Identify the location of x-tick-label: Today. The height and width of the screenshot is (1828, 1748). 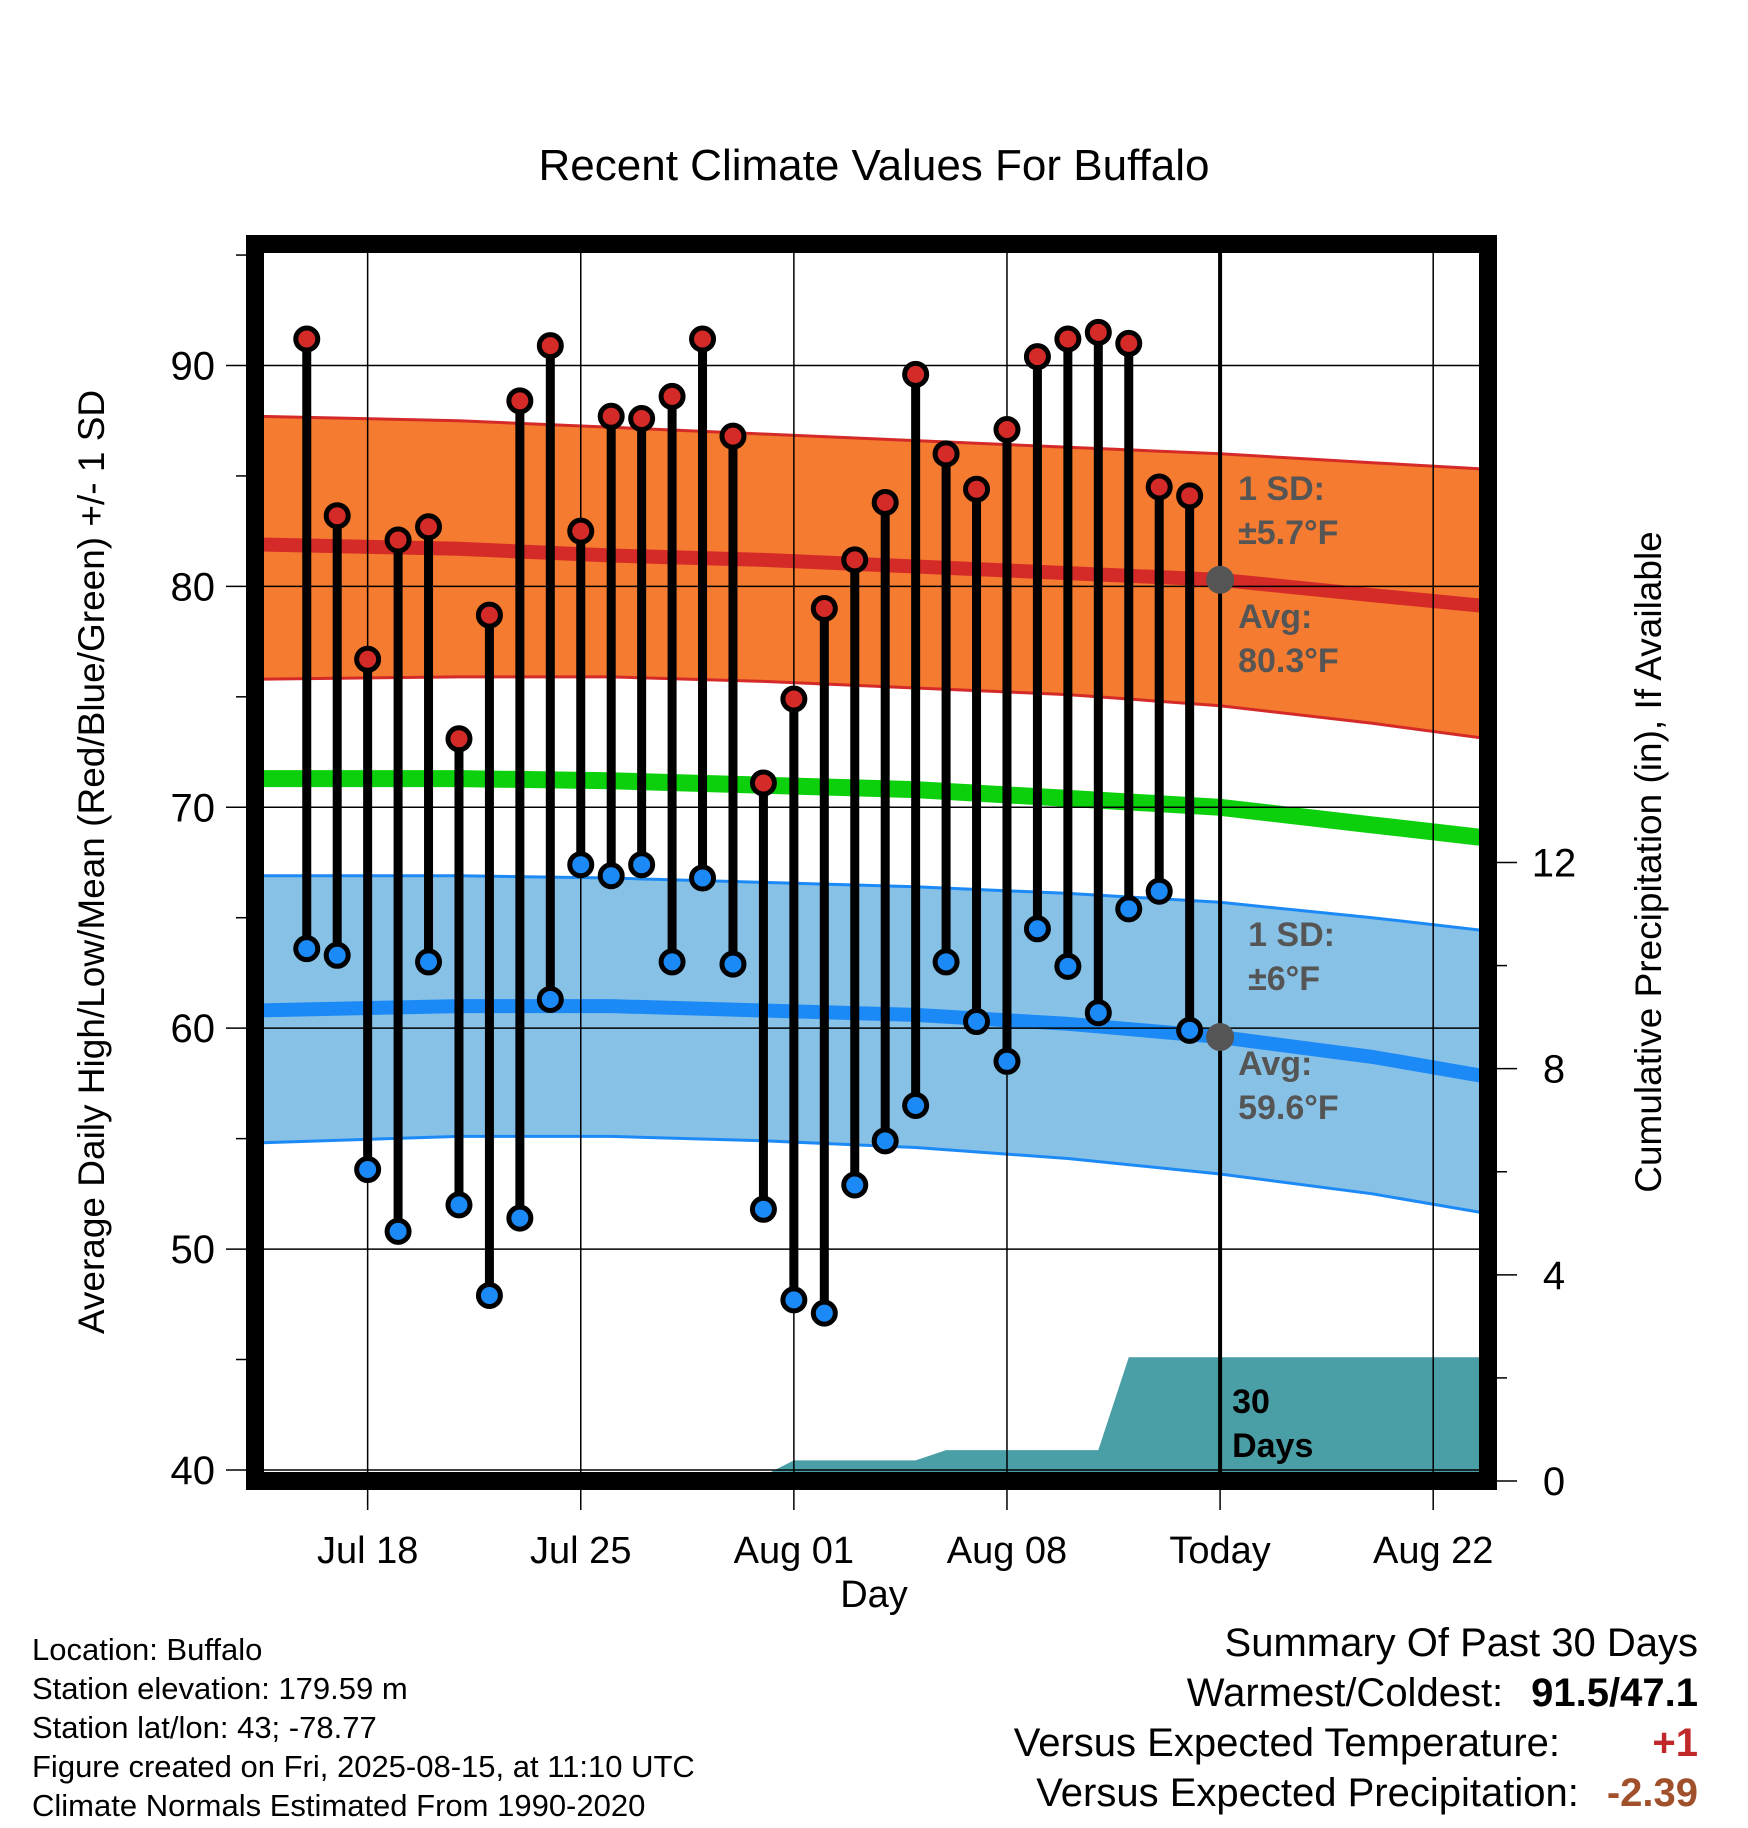
(1219, 1551).